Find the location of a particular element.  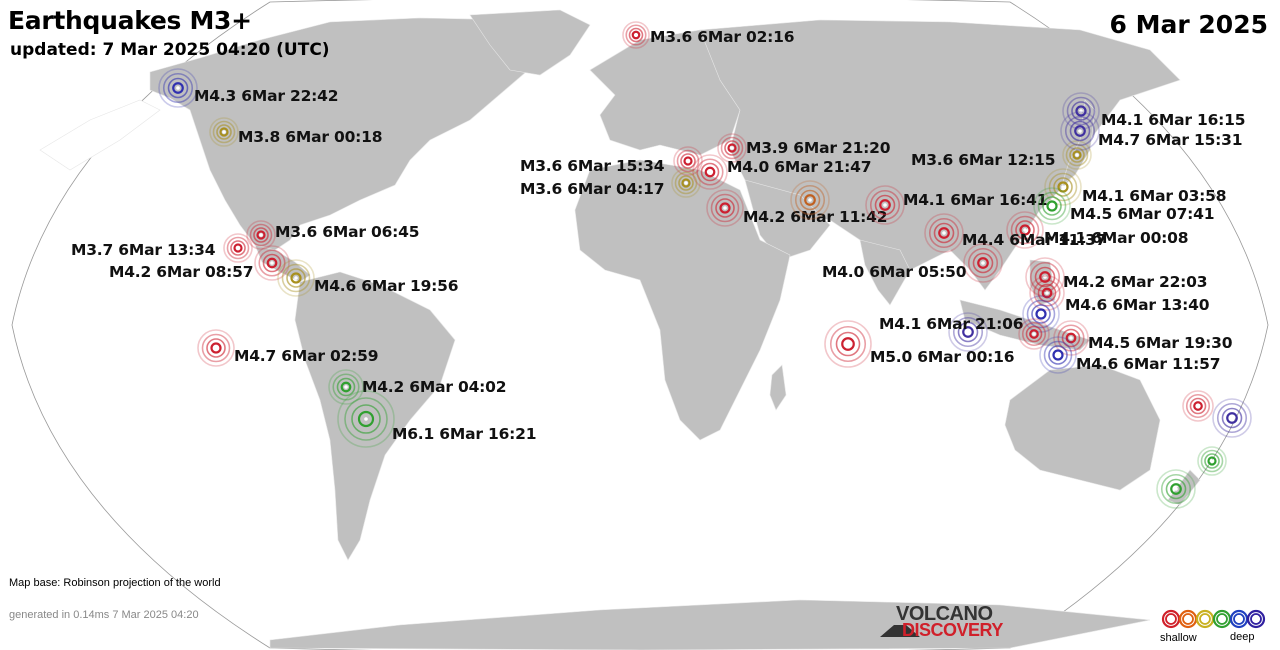

quake-label: M3.6 6Mar 04:17 is located at coordinates (592, 189).